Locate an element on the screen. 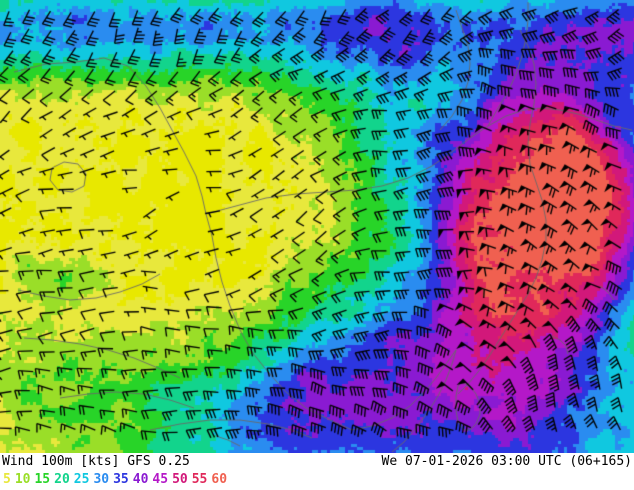  legend-entry-25: 25 is located at coordinates (81, 479).